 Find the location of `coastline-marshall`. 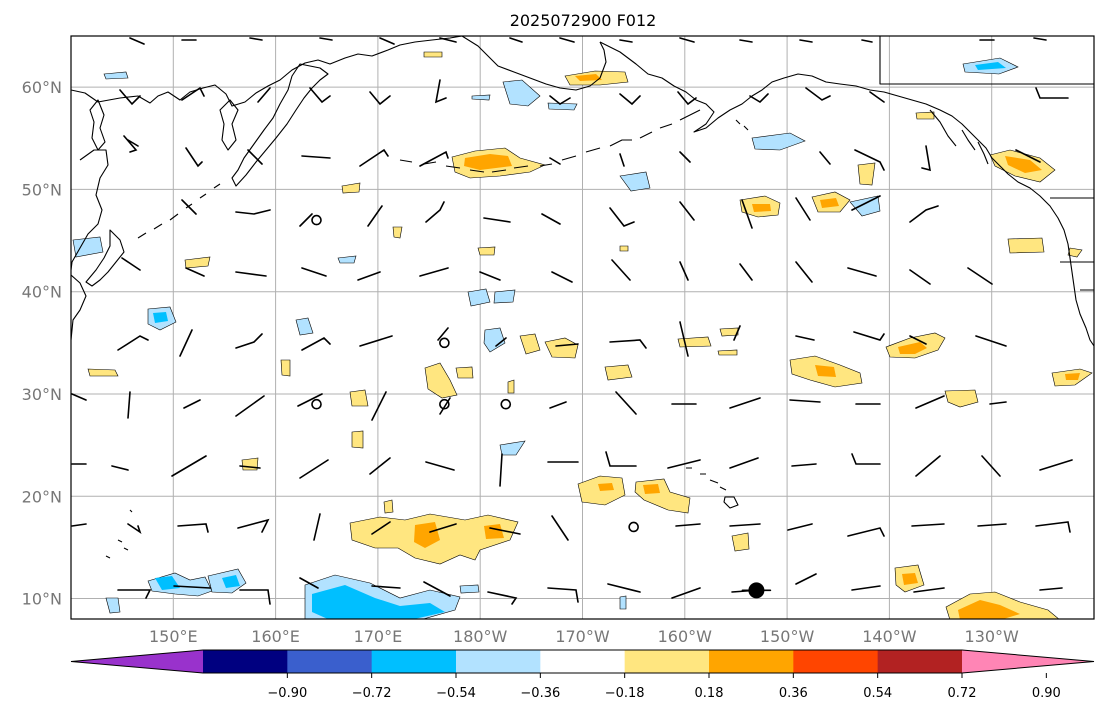

coastline-marshall is located at coordinates (119, 534).